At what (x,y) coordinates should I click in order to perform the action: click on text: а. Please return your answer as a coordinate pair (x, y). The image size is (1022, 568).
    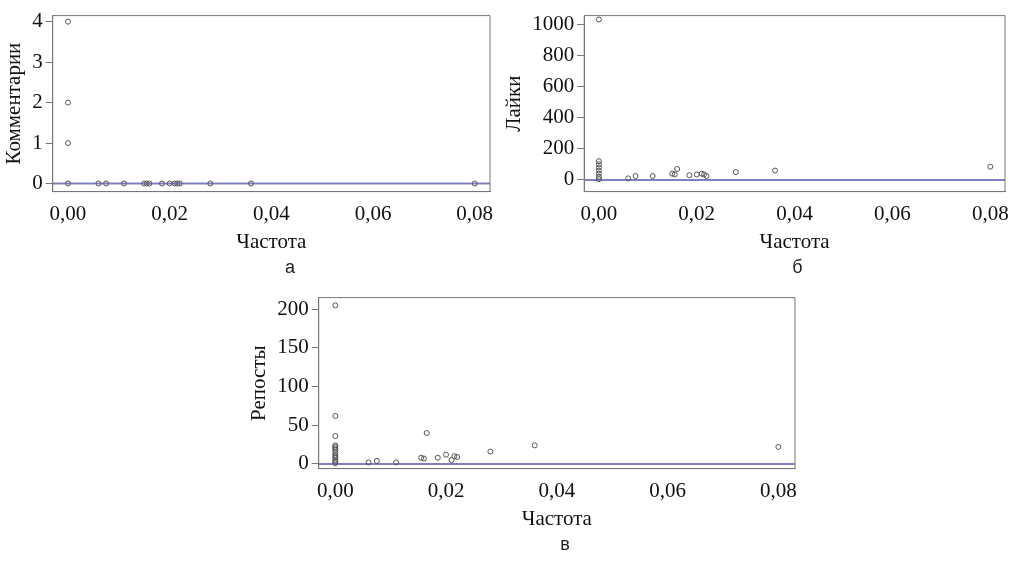
    Looking at the image, I should click on (290, 267).